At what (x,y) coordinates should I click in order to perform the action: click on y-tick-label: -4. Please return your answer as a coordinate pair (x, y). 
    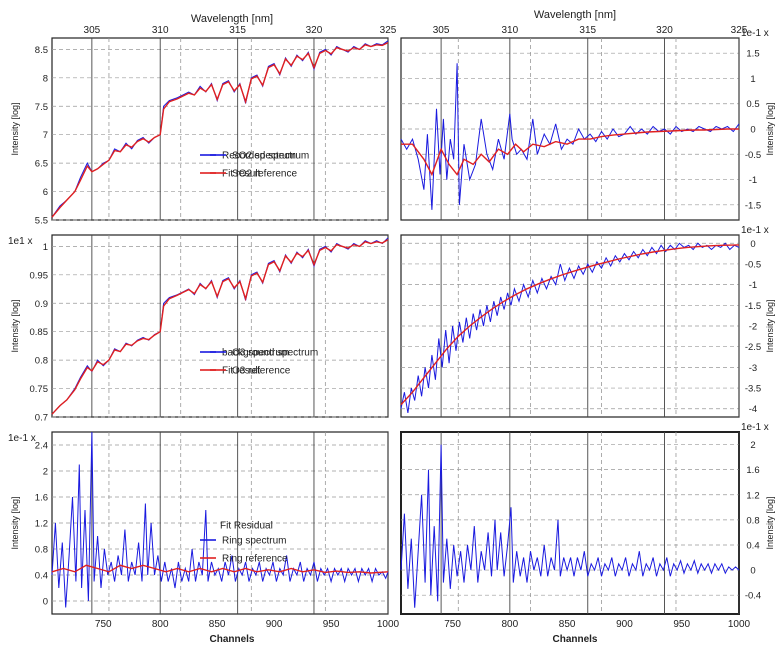
    Looking at the image, I should click on (753, 409).